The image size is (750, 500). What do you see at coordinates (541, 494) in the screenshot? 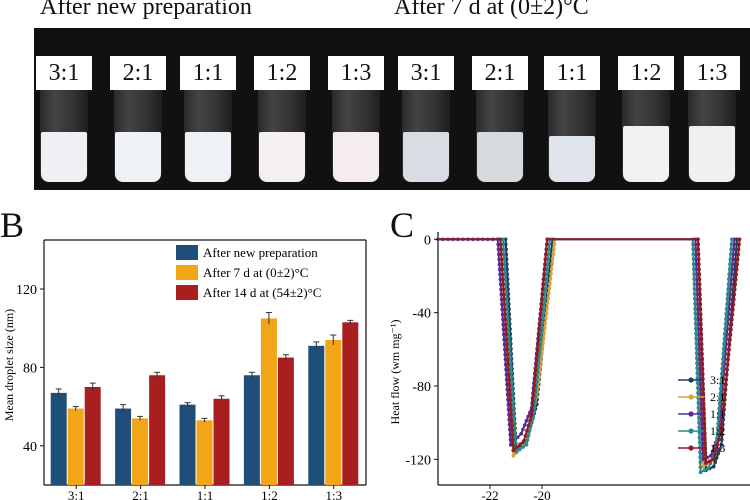
I see `x-tick-label: -20` at bounding box center [541, 494].